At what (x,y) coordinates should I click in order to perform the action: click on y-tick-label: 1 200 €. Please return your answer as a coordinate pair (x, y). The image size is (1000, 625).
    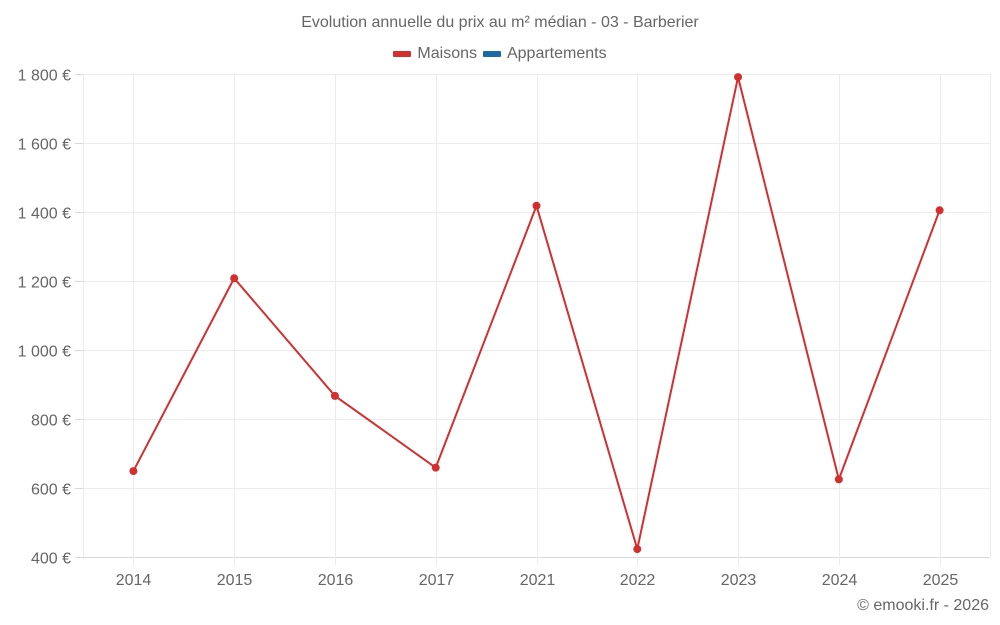
    Looking at the image, I should click on (44, 283).